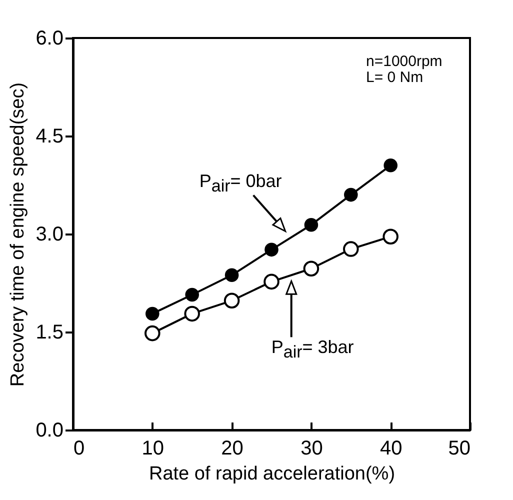 Image resolution: width=513 pixels, height=500 pixels. Describe the element at coordinates (404, 61) in the screenshot. I see `annotation: n=1000rpm` at that location.